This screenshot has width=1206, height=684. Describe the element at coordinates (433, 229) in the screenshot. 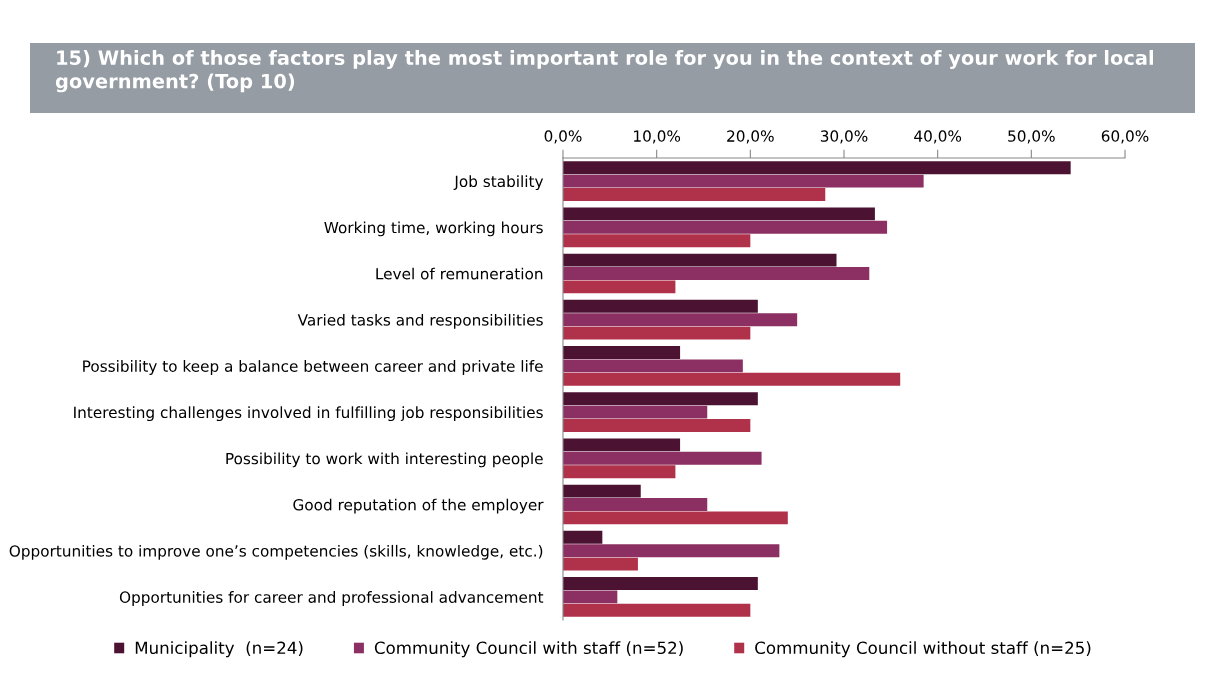

I see `y-tick-label: Working time, working hours` at that location.